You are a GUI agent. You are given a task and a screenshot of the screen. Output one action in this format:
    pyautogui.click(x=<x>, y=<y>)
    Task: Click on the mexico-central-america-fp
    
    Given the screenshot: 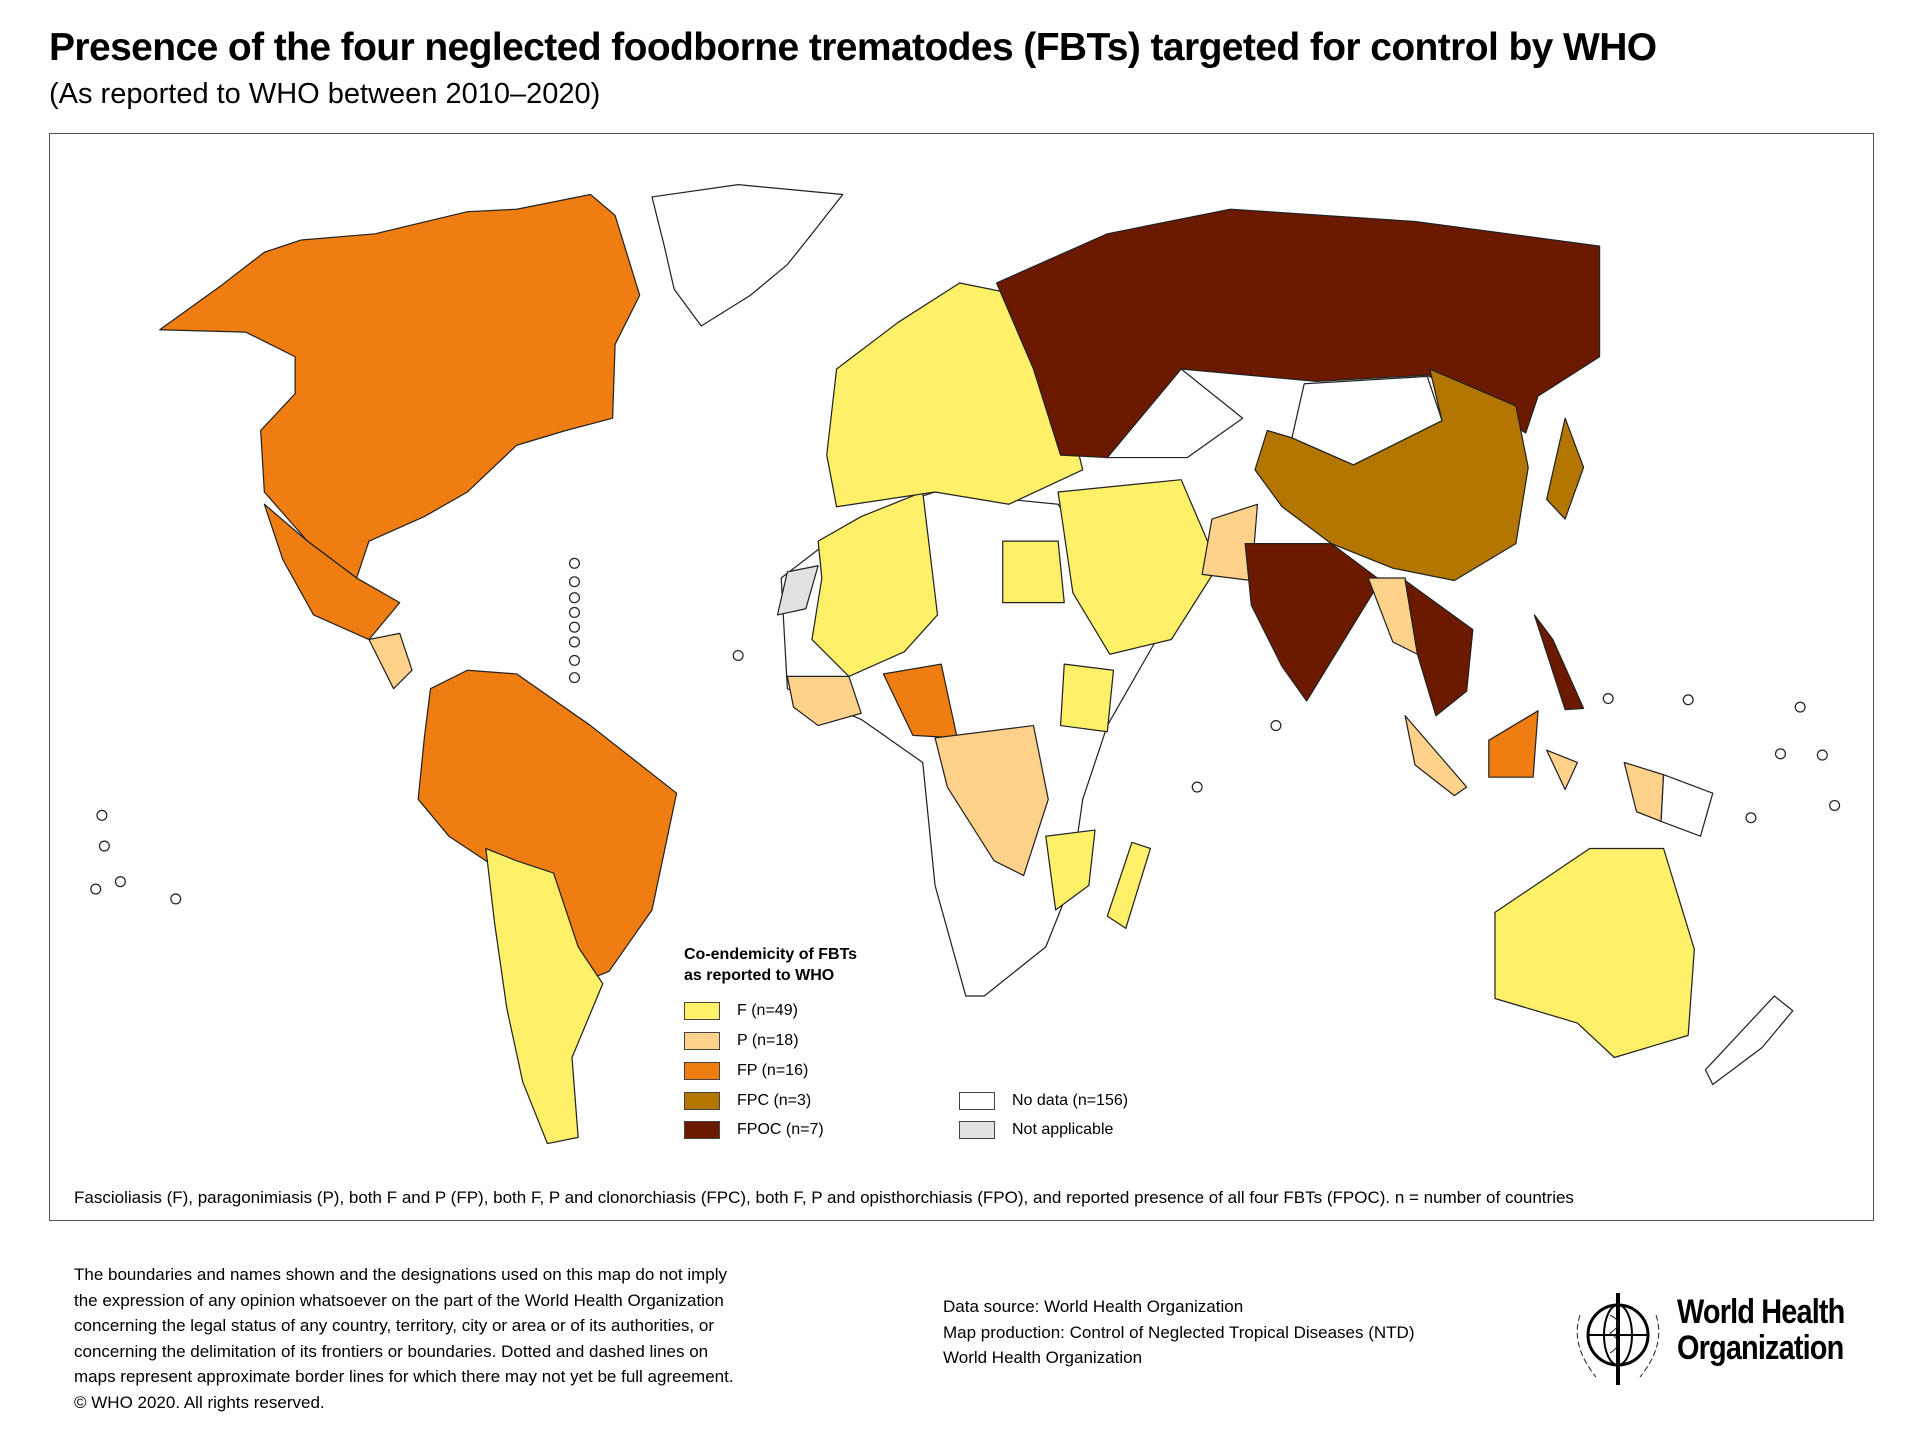 What is the action you would take?
    pyautogui.click(x=332, y=572)
    